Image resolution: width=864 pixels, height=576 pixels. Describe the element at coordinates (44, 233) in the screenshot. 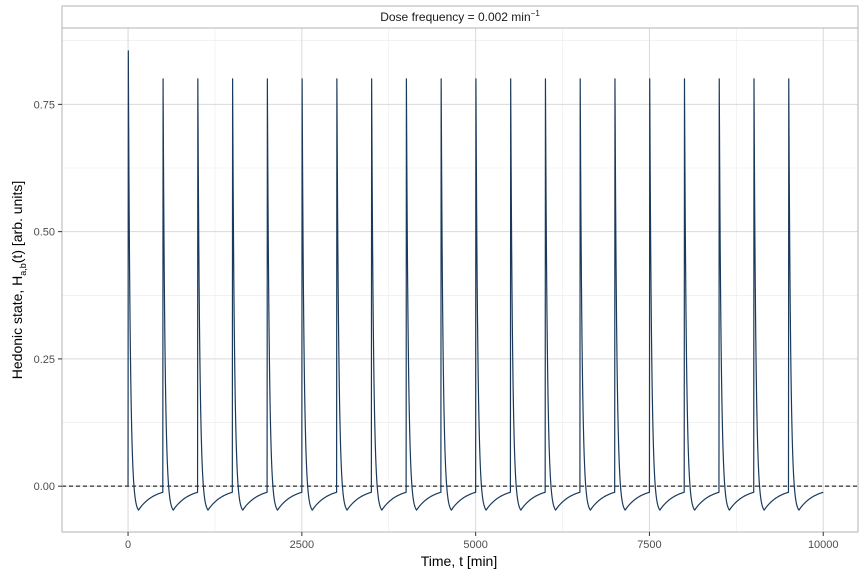

I see `y-tick-label: 0.50` at that location.